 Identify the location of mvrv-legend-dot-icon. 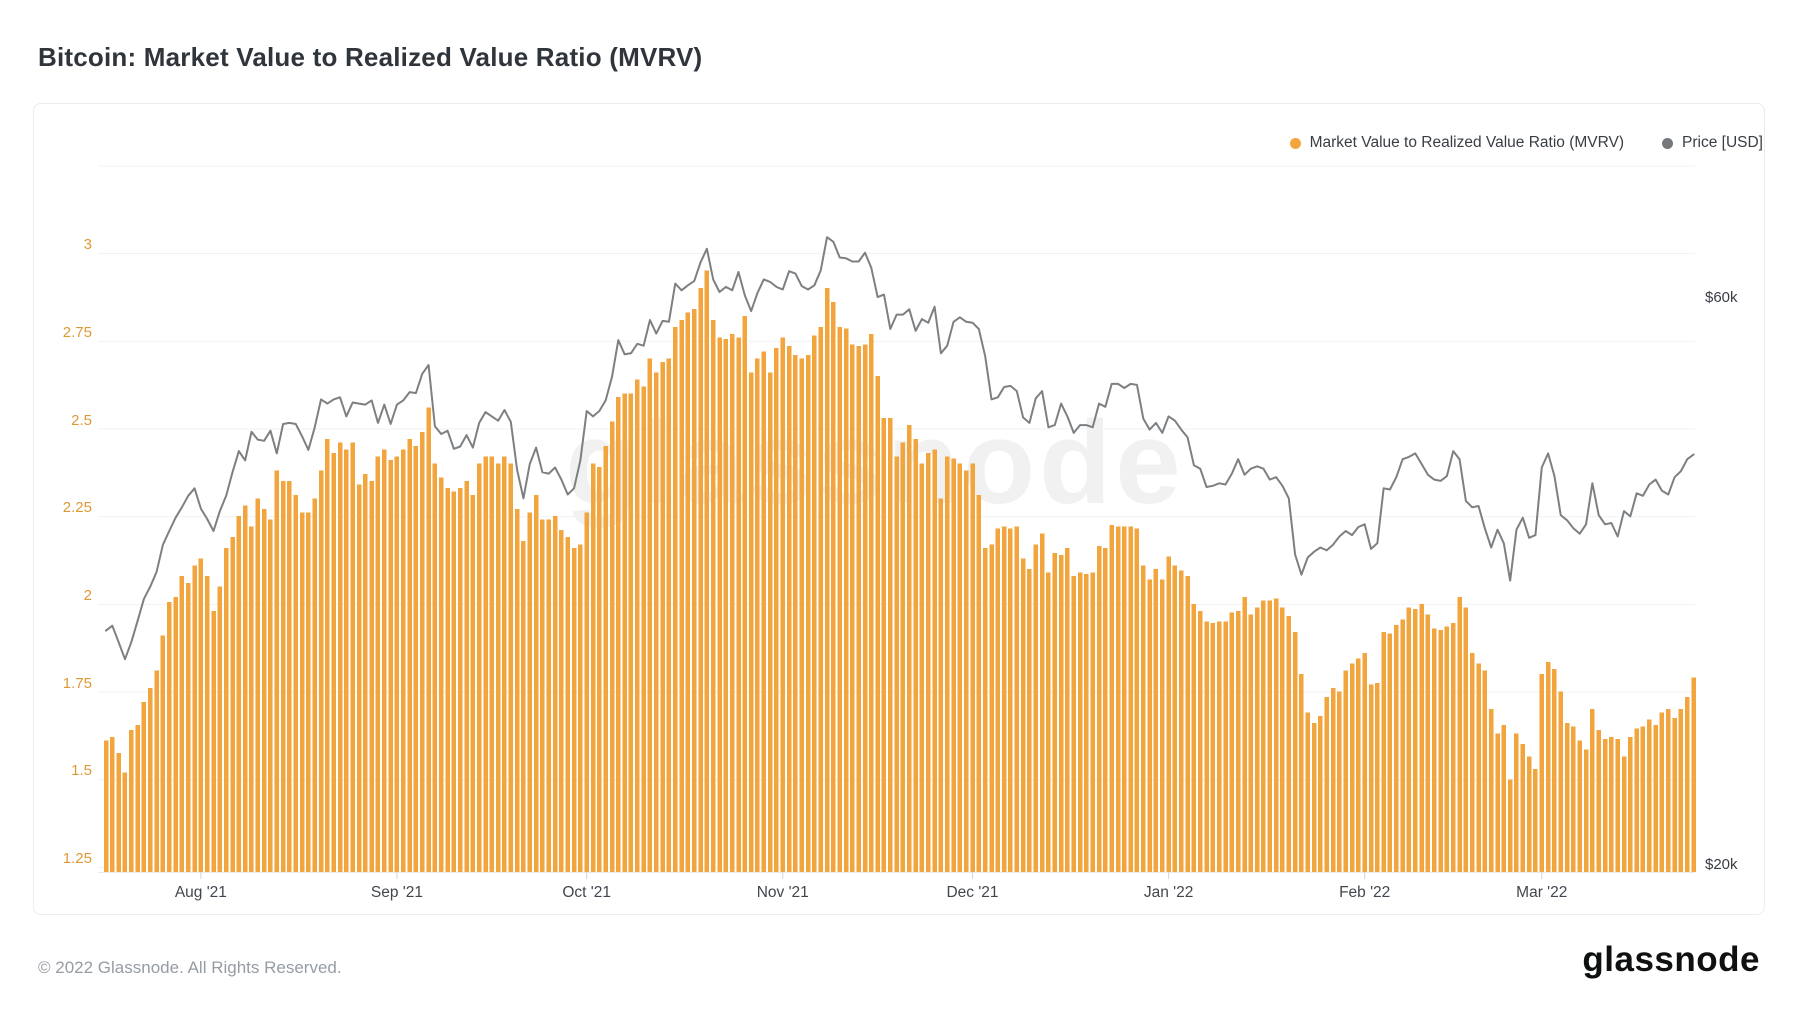
(1295, 143).